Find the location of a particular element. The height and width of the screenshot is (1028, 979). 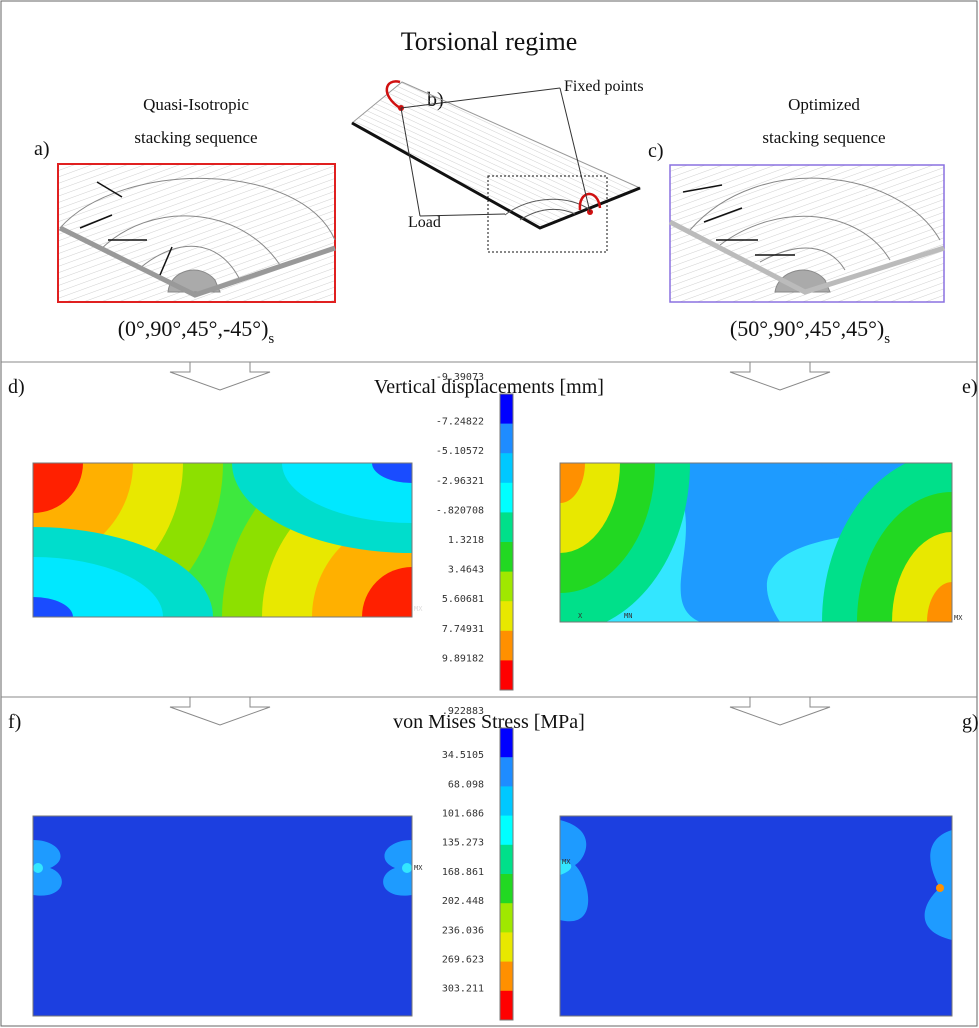

colorbar-label: 34.5105 is located at coordinates (463, 755).